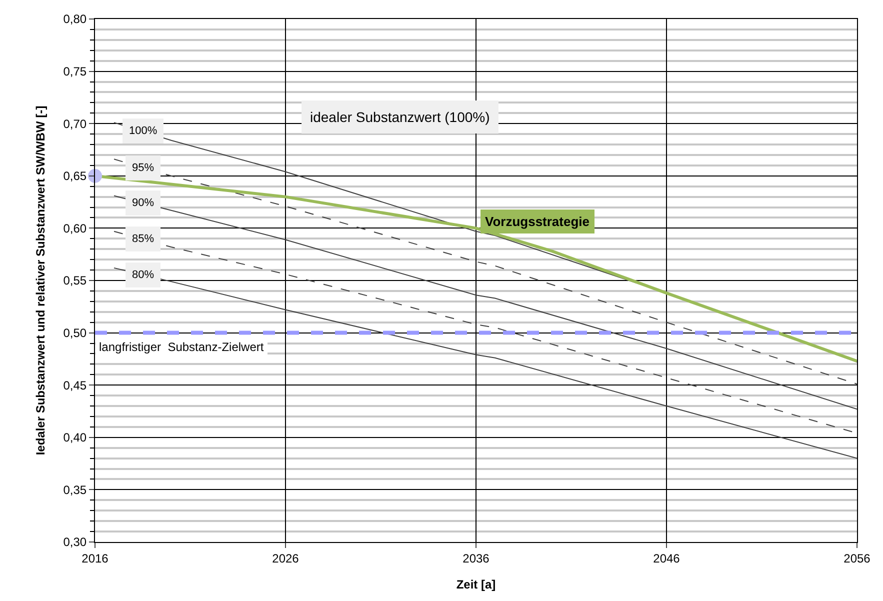 The height and width of the screenshot is (601, 883). What do you see at coordinates (75, 437) in the screenshot?
I see `y-tick-label: 0,40` at bounding box center [75, 437].